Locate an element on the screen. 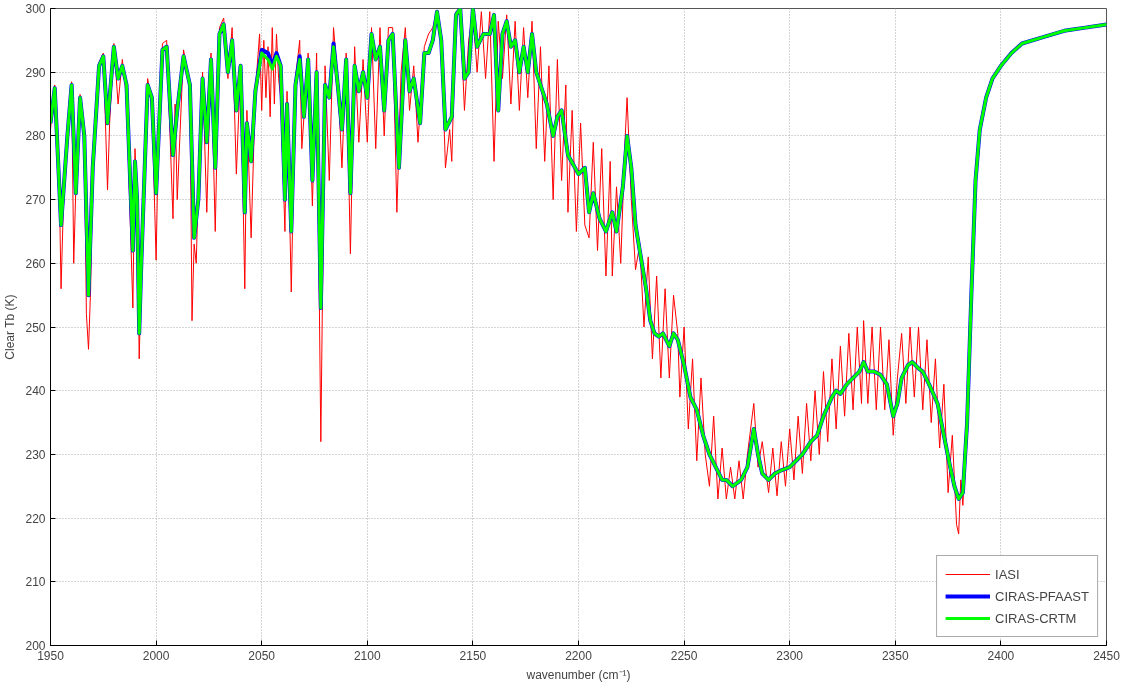 The height and width of the screenshot is (700, 1126). y-tick-label: 280 is located at coordinates (35, 136).